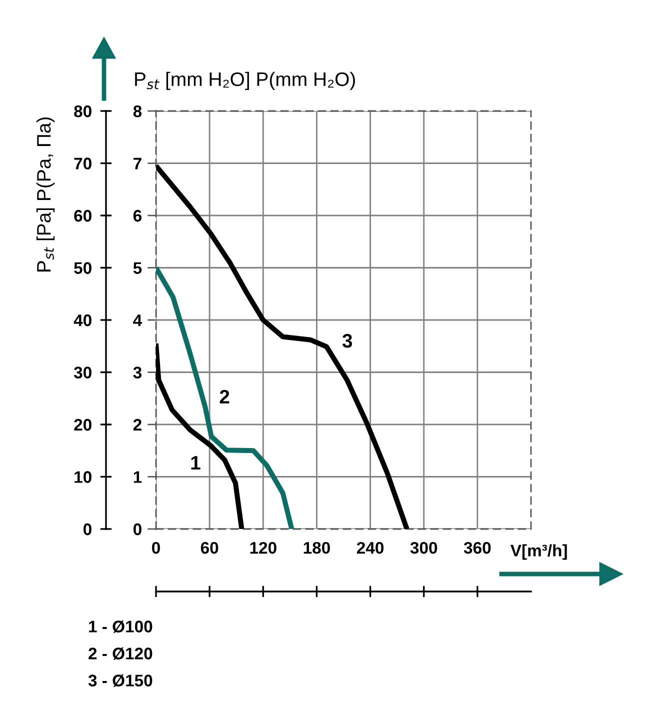 The image size is (649, 724). Describe the element at coordinates (137, 268) in the screenshot. I see `y-tick-label: 5` at that location.